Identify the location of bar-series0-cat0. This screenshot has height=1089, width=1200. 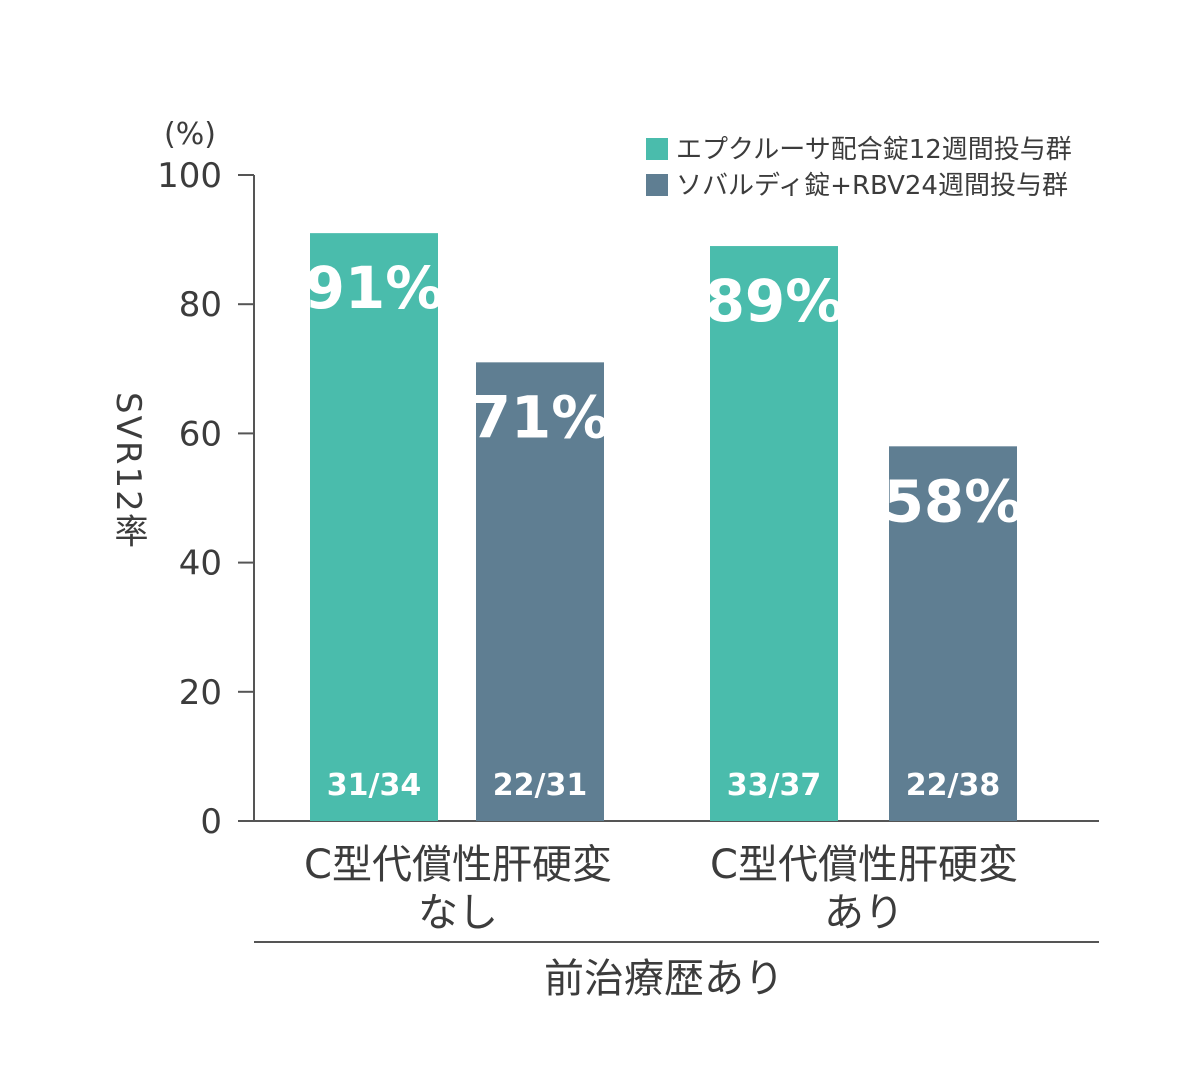
(374, 527).